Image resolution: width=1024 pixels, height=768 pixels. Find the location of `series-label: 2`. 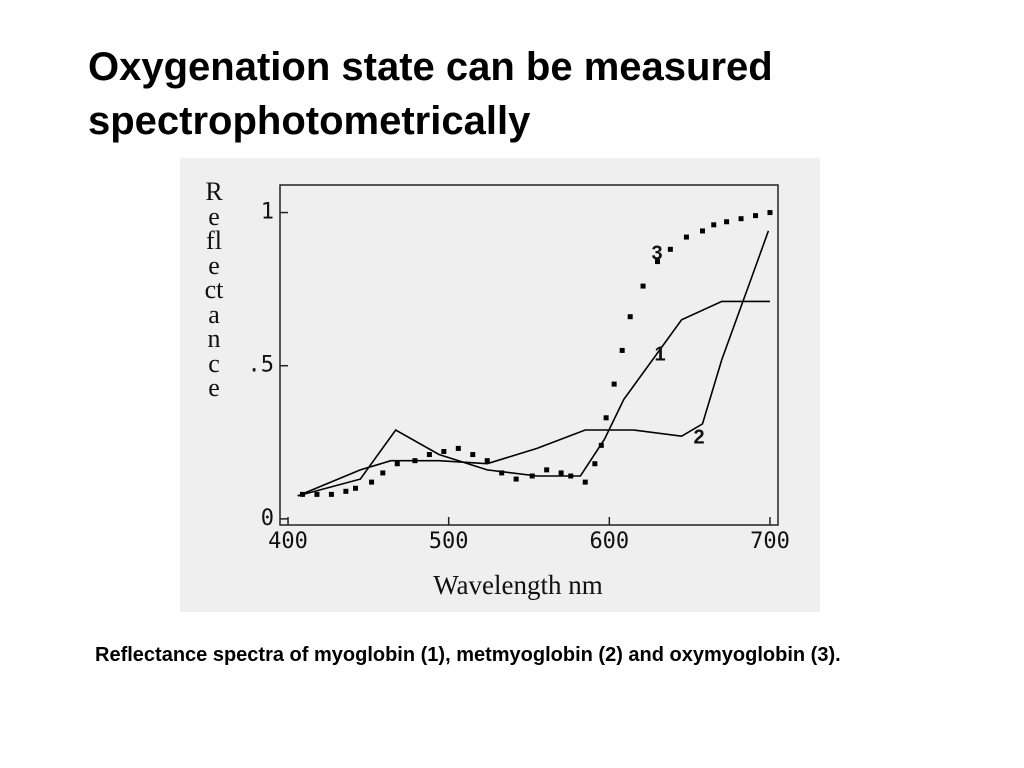

series-label: 2 is located at coordinates (698, 437).